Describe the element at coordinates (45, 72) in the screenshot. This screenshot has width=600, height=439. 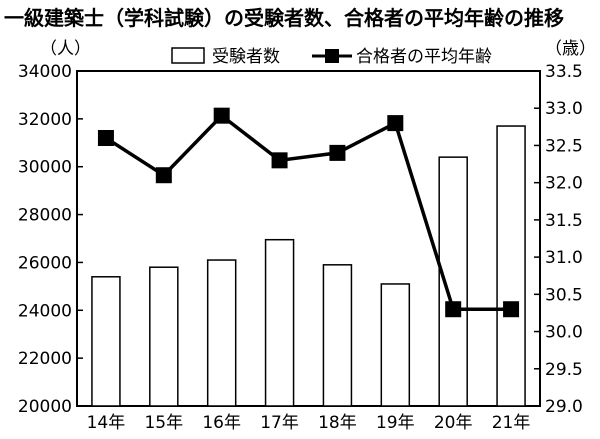
I see `left-tick-label: 34000` at that location.